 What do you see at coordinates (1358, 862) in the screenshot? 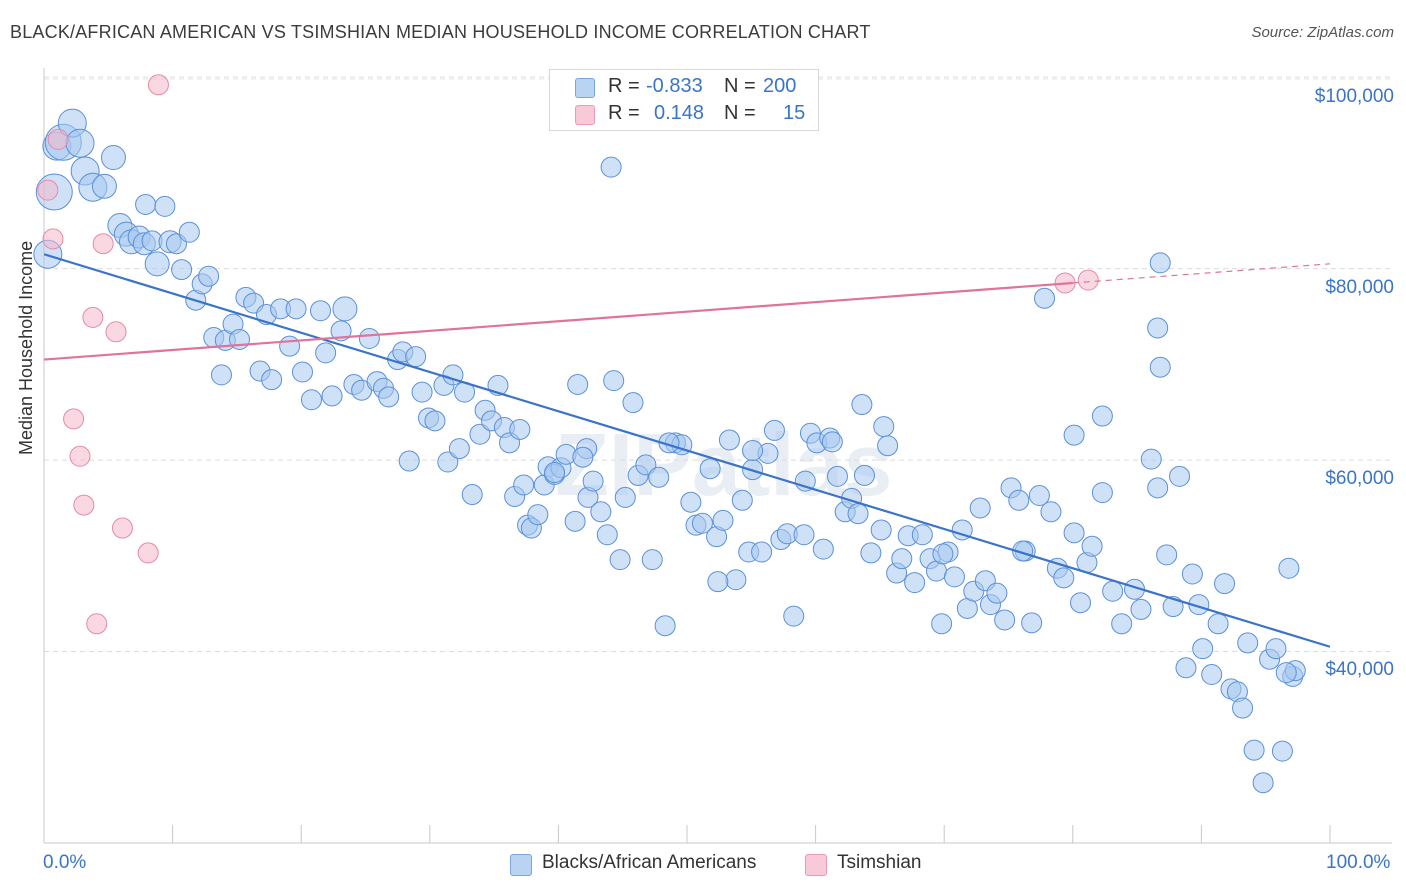
I see `x-tick-label-max: 100.0%` at bounding box center [1358, 862].